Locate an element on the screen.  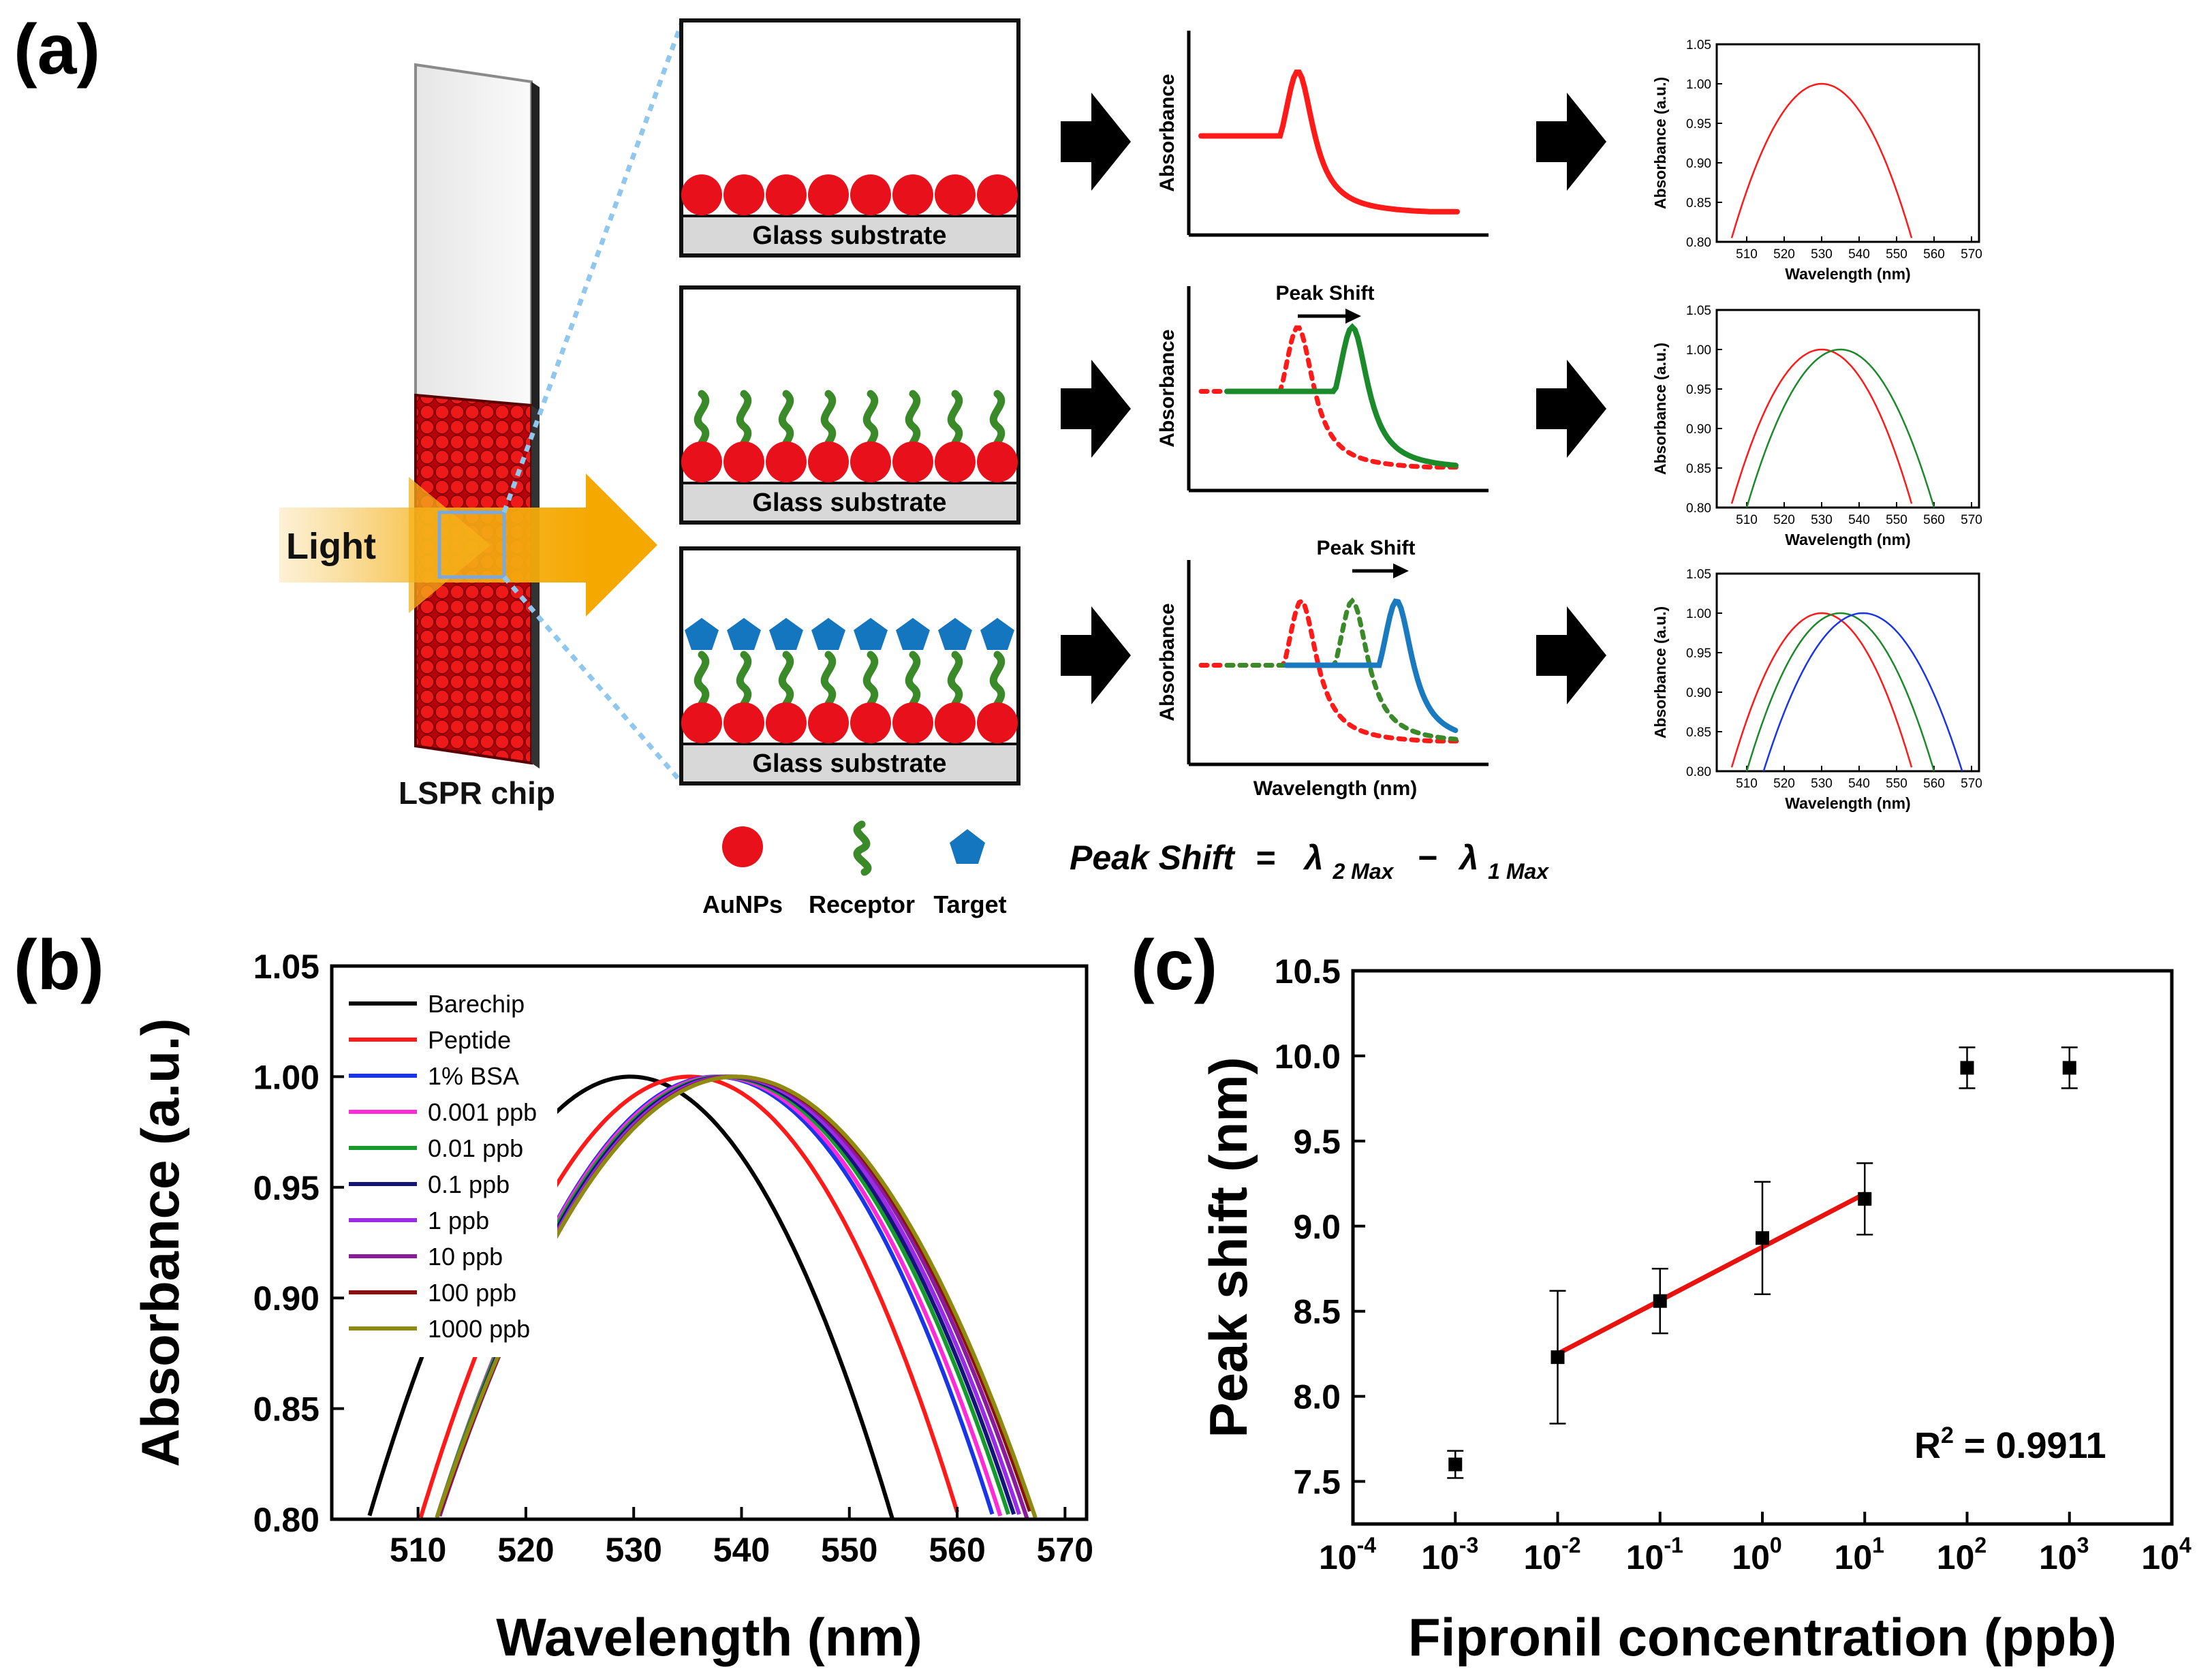
x-tick-label: 10⁻² is located at coordinates (1551, 1554).